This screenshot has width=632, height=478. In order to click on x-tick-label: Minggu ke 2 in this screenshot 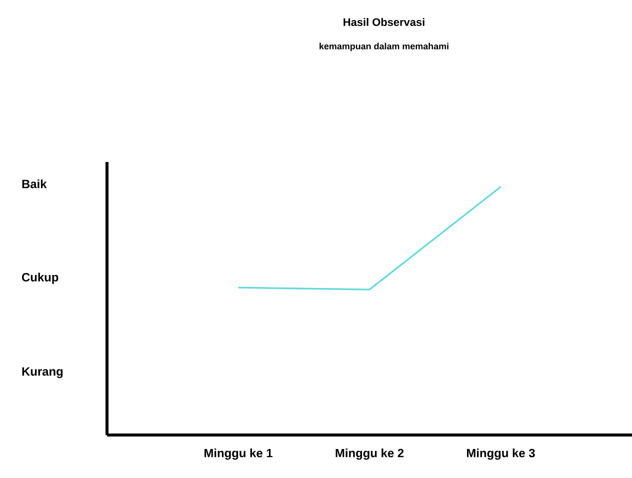, I will do `click(370, 454)`.